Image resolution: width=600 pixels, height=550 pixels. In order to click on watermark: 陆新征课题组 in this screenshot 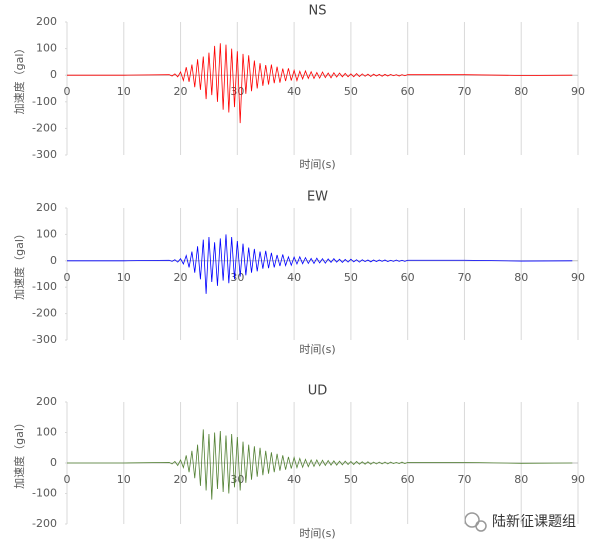, I will do `click(520, 522)`.